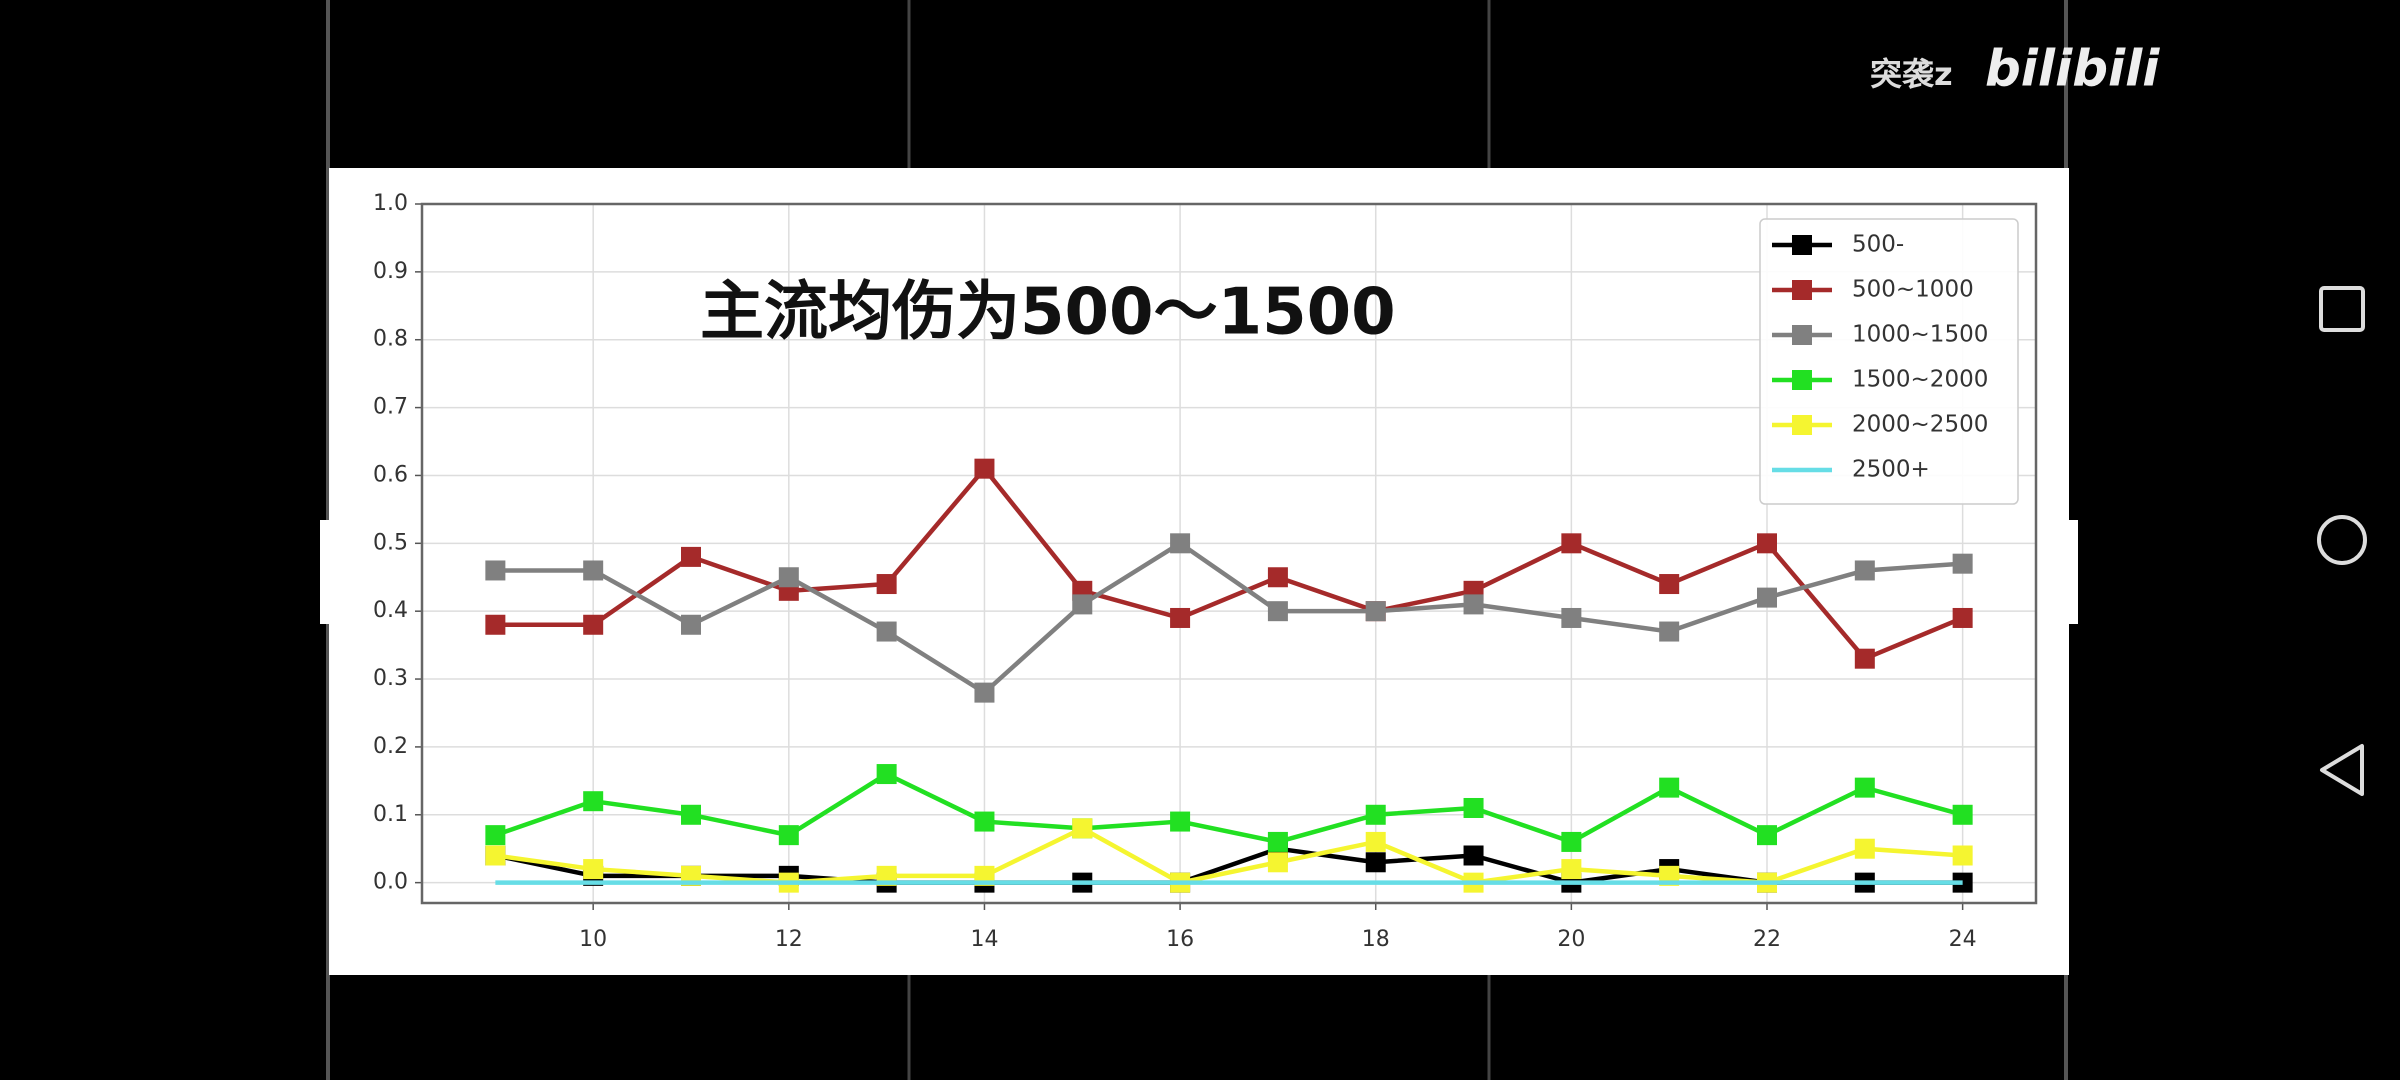 The width and height of the screenshot is (2400, 1080). I want to click on x-tick-label: 18, so click(1376, 939).